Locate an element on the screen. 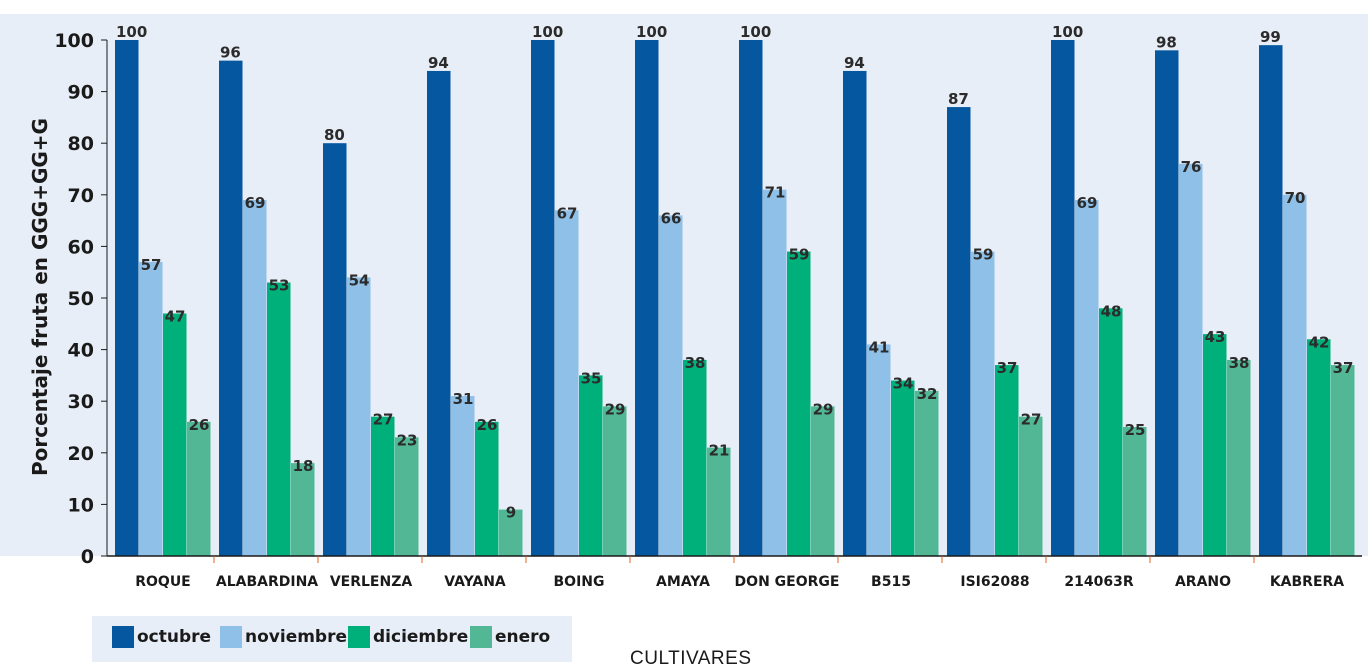 Image resolution: width=1368 pixels, height=670 pixels. x-tick-label: B515 is located at coordinates (891, 582).